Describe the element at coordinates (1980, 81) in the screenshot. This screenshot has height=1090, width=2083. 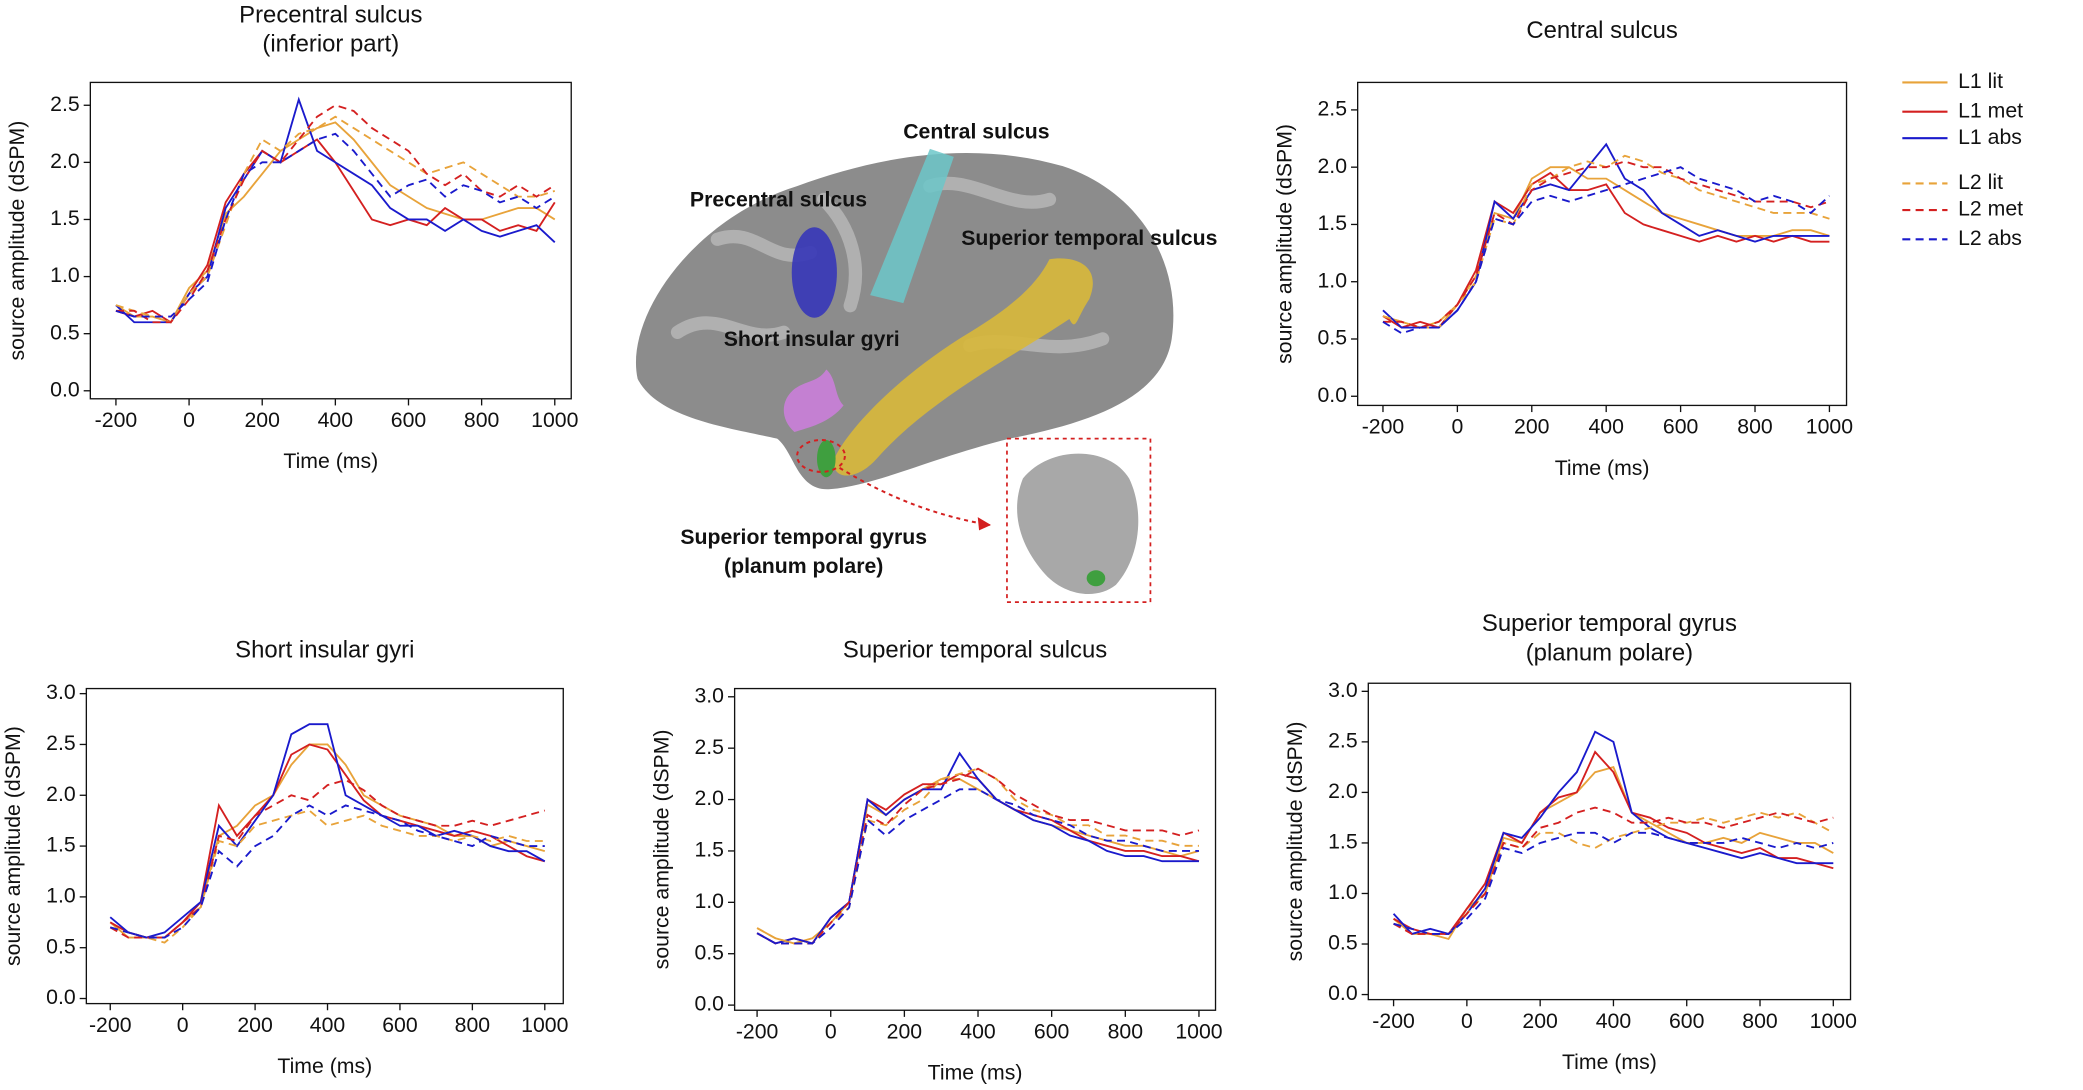
I see `legend-label: L1 lit` at that location.